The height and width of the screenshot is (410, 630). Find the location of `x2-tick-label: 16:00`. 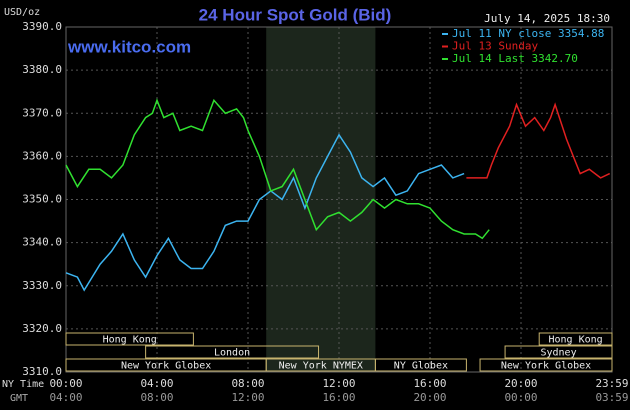

x2-tick-label: 16:00 is located at coordinates (338, 397).